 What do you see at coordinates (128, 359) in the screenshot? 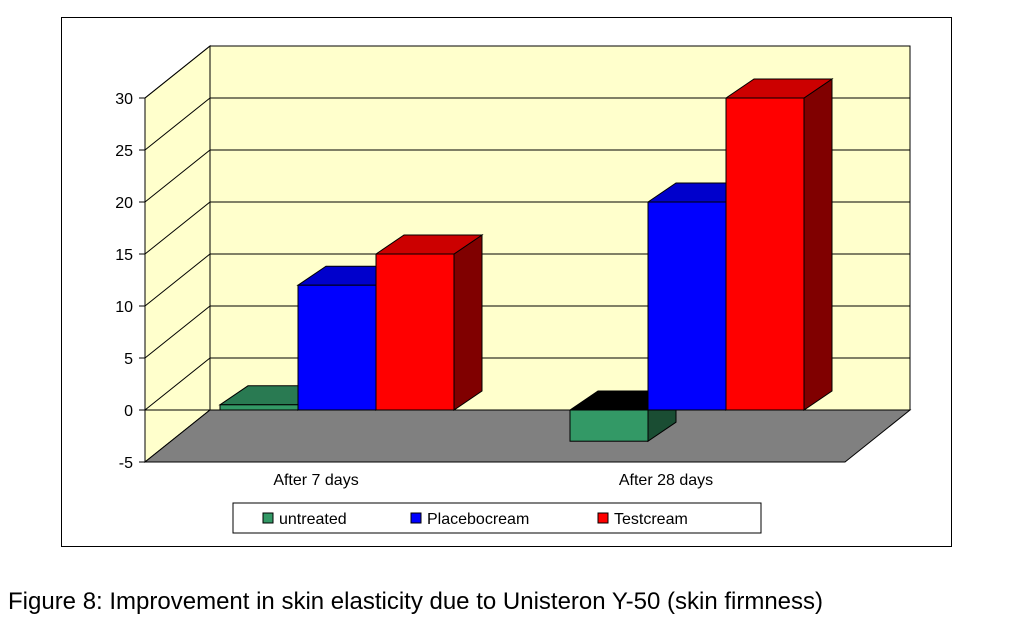
I see `y-tick-label: 5` at bounding box center [128, 359].